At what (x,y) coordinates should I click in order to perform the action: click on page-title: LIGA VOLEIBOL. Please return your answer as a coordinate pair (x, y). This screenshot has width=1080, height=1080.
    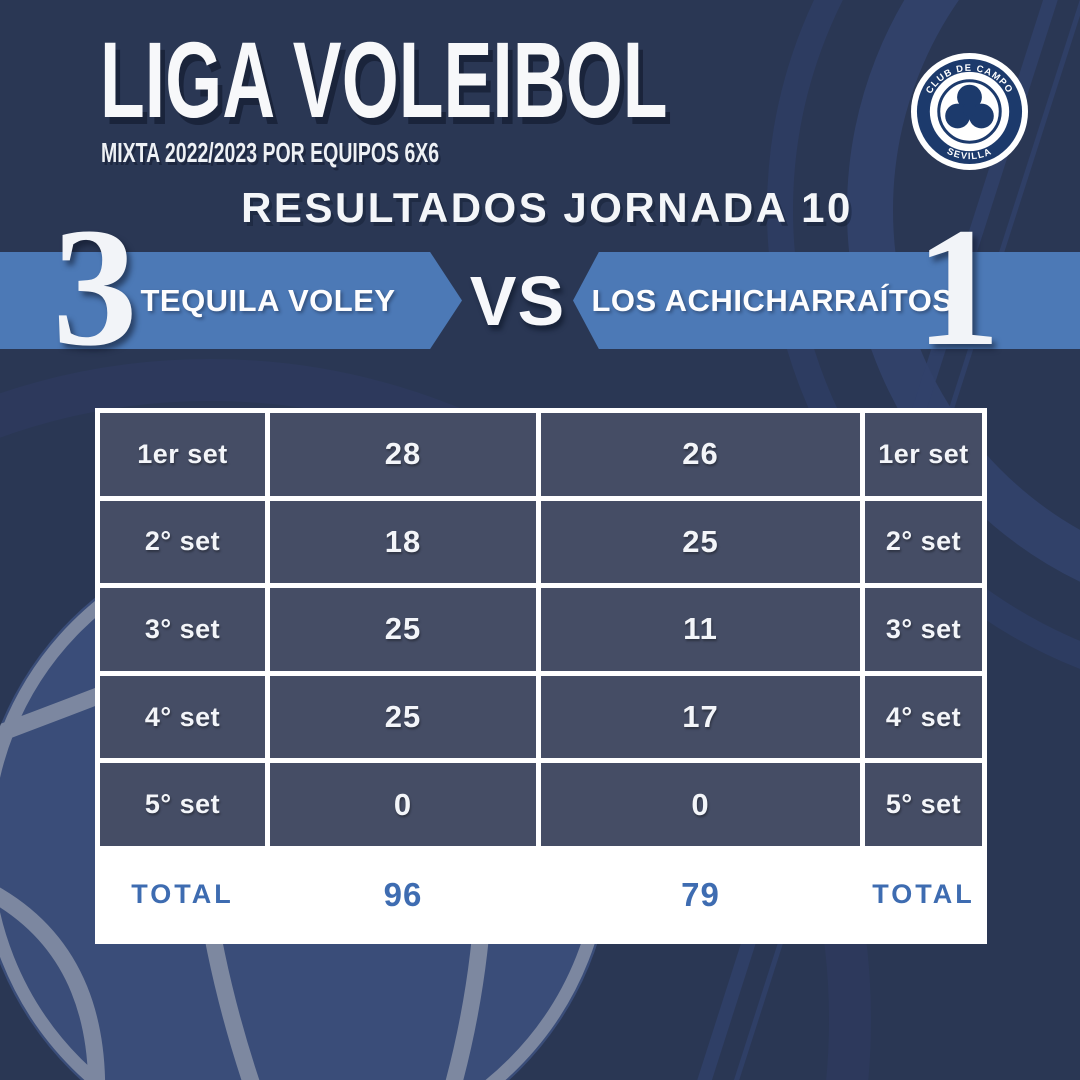
    Looking at the image, I should click on (384, 79).